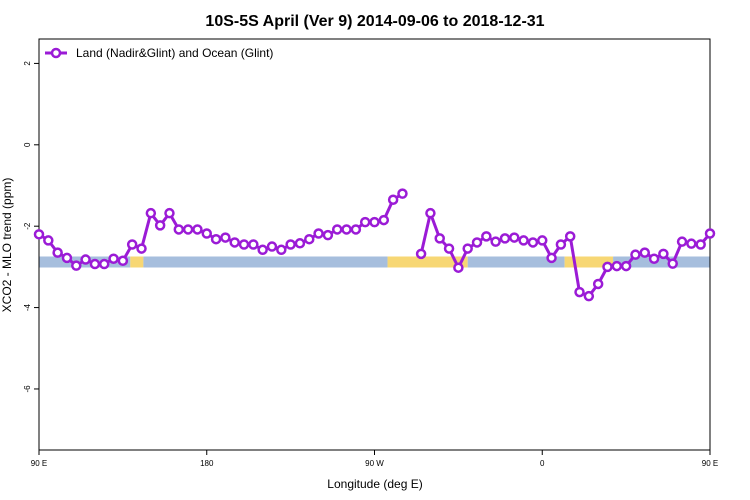 The width and height of the screenshot is (750, 500). I want to click on x-tick-label: 180, so click(207, 463).